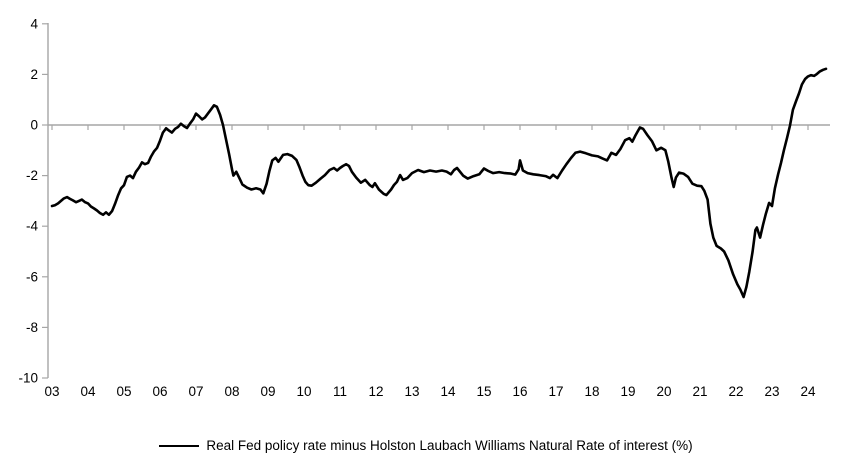 Image resolution: width=852 pixels, height=471 pixels. I want to click on y-tick-label: 4, so click(34, 23).